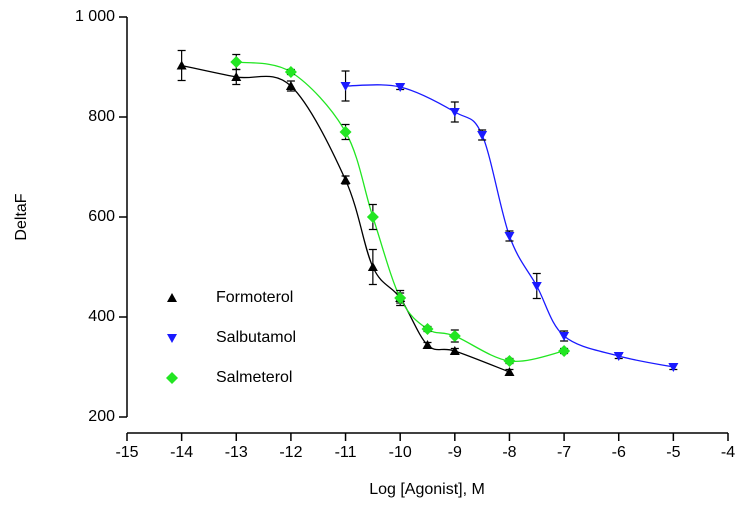 This screenshot has width=736, height=506. What do you see at coordinates (455, 452) in the screenshot?
I see `x-tick-label: -9` at bounding box center [455, 452].